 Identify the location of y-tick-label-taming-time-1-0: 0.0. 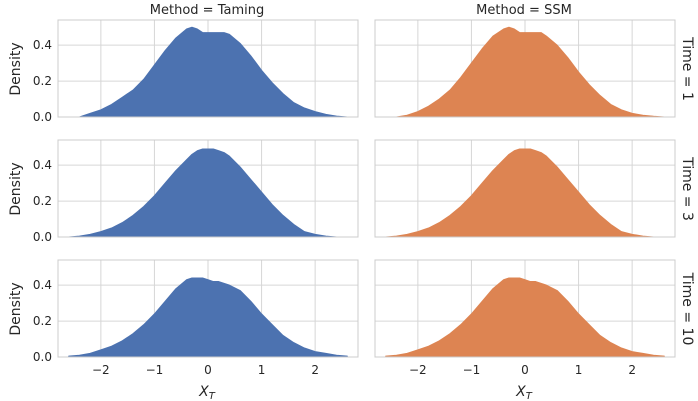
(42, 117).